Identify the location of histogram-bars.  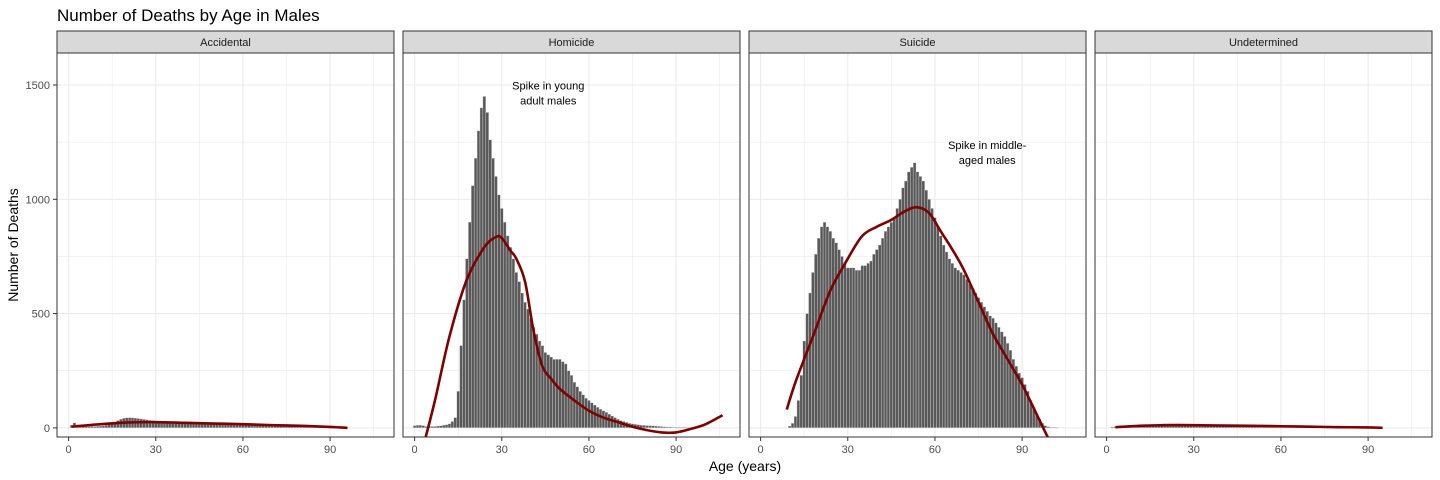
(923, 295).